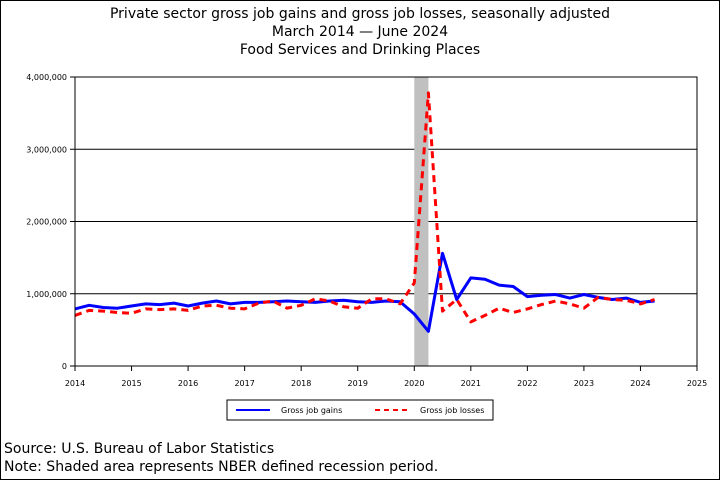 This screenshot has height=480, width=720. I want to click on y-tick-label: 3,000,000, so click(46, 149).